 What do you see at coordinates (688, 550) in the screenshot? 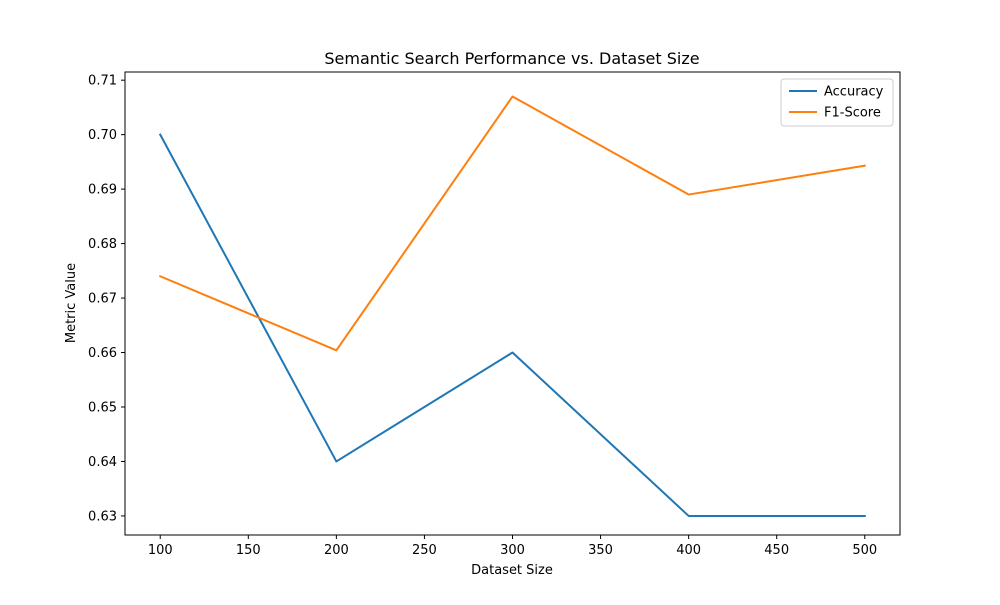
I see `x-tick-label: 400` at bounding box center [688, 550].